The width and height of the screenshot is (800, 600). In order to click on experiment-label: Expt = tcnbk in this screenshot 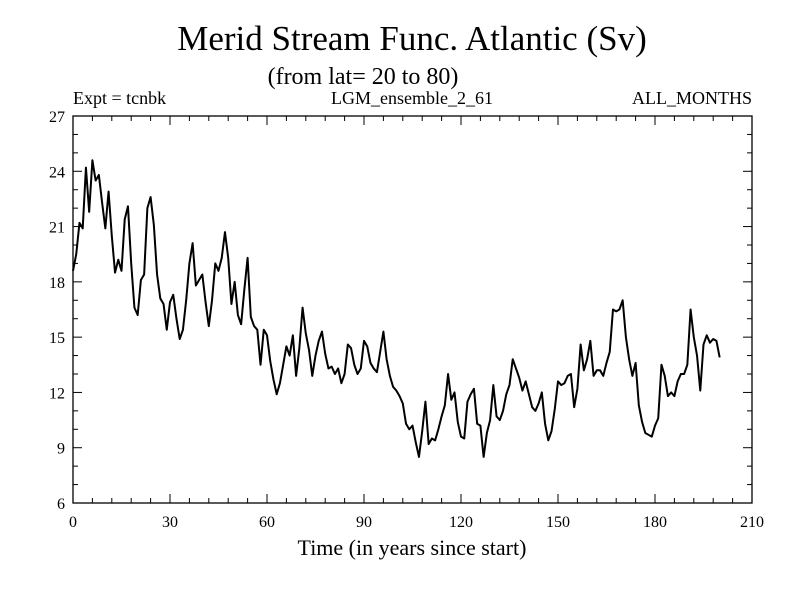, I will do `click(119, 98)`.